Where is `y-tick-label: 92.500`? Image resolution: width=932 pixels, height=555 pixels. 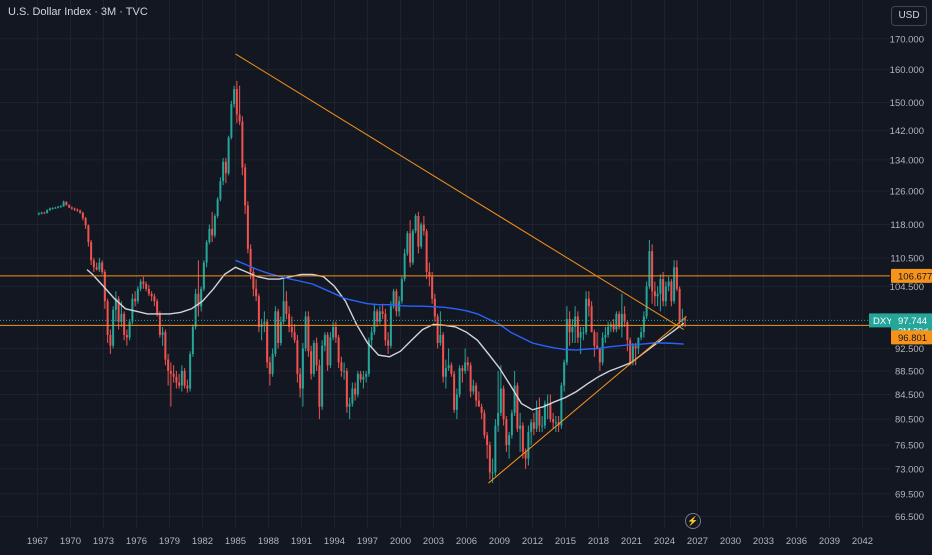
y-tick-label: 92.500 is located at coordinates (909, 349).